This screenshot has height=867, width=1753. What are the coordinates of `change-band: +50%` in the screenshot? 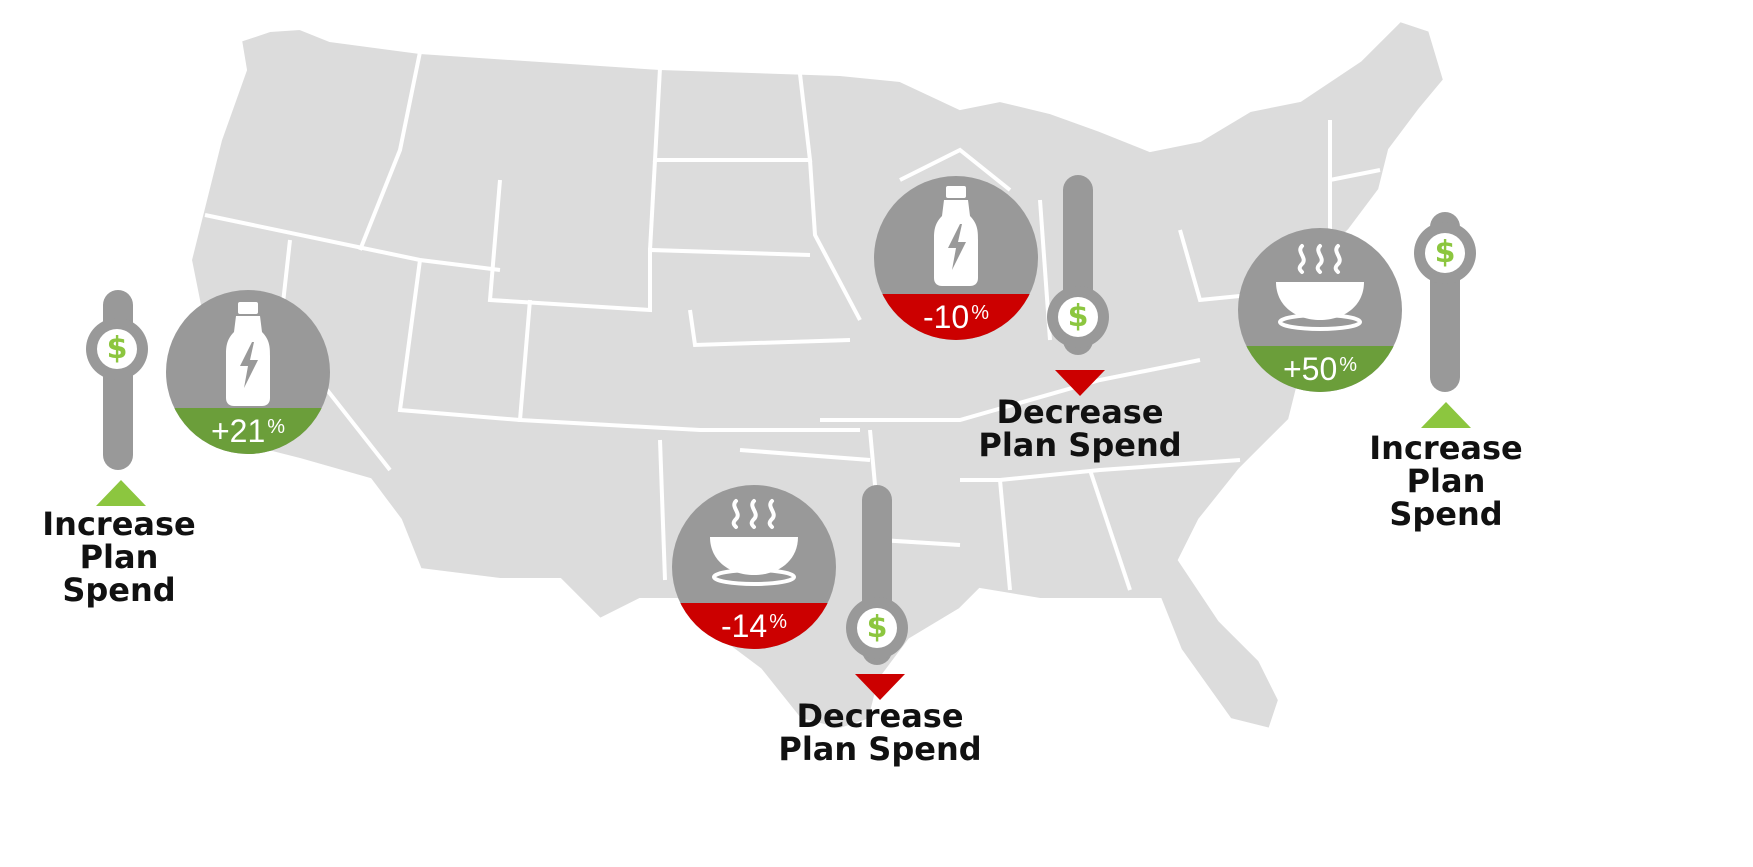 It's located at (1320, 369).